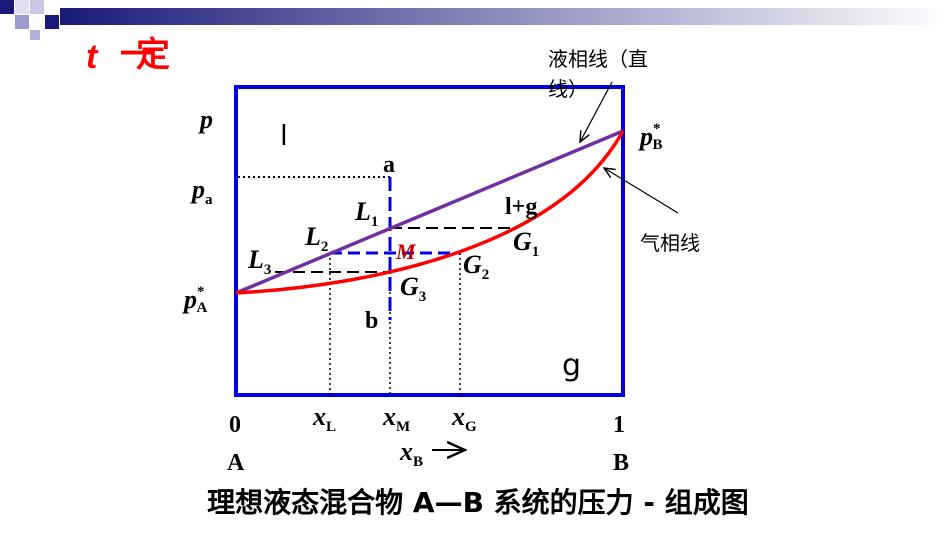  What do you see at coordinates (209, 200) in the screenshot?
I see `label-sub: a` at bounding box center [209, 200].